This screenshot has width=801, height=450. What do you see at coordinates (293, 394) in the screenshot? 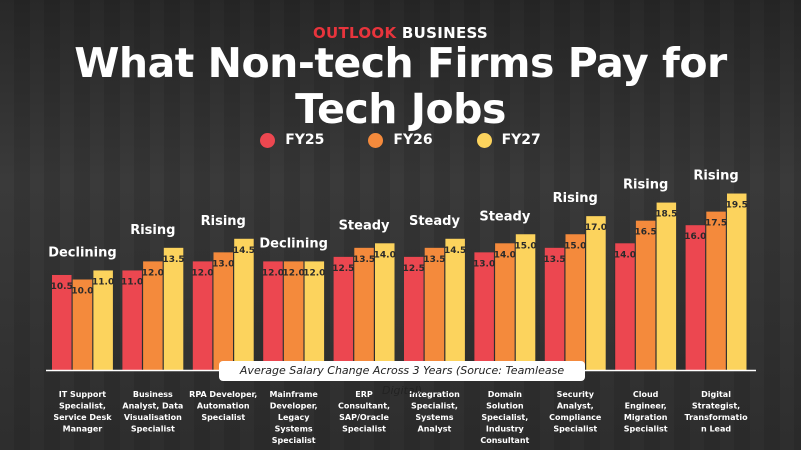
I see `category-label: Mainframe` at bounding box center [293, 394].